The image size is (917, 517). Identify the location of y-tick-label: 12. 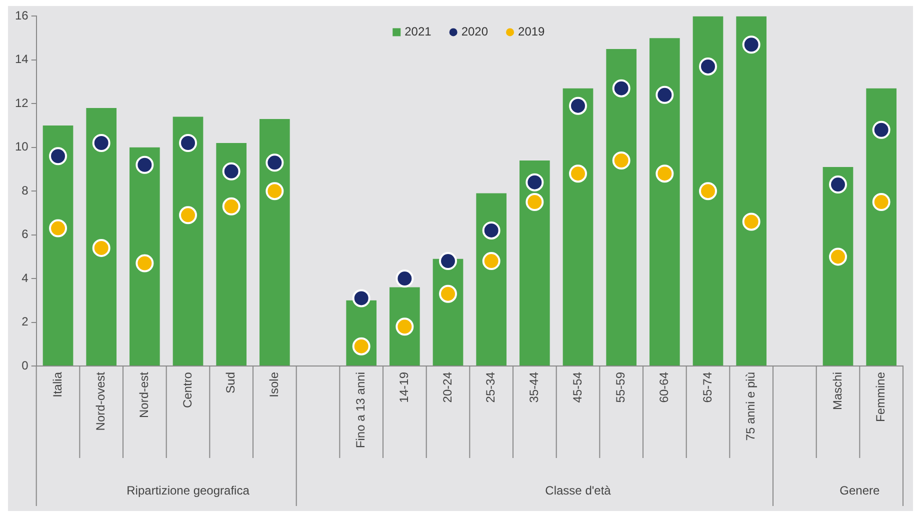
(21, 103).